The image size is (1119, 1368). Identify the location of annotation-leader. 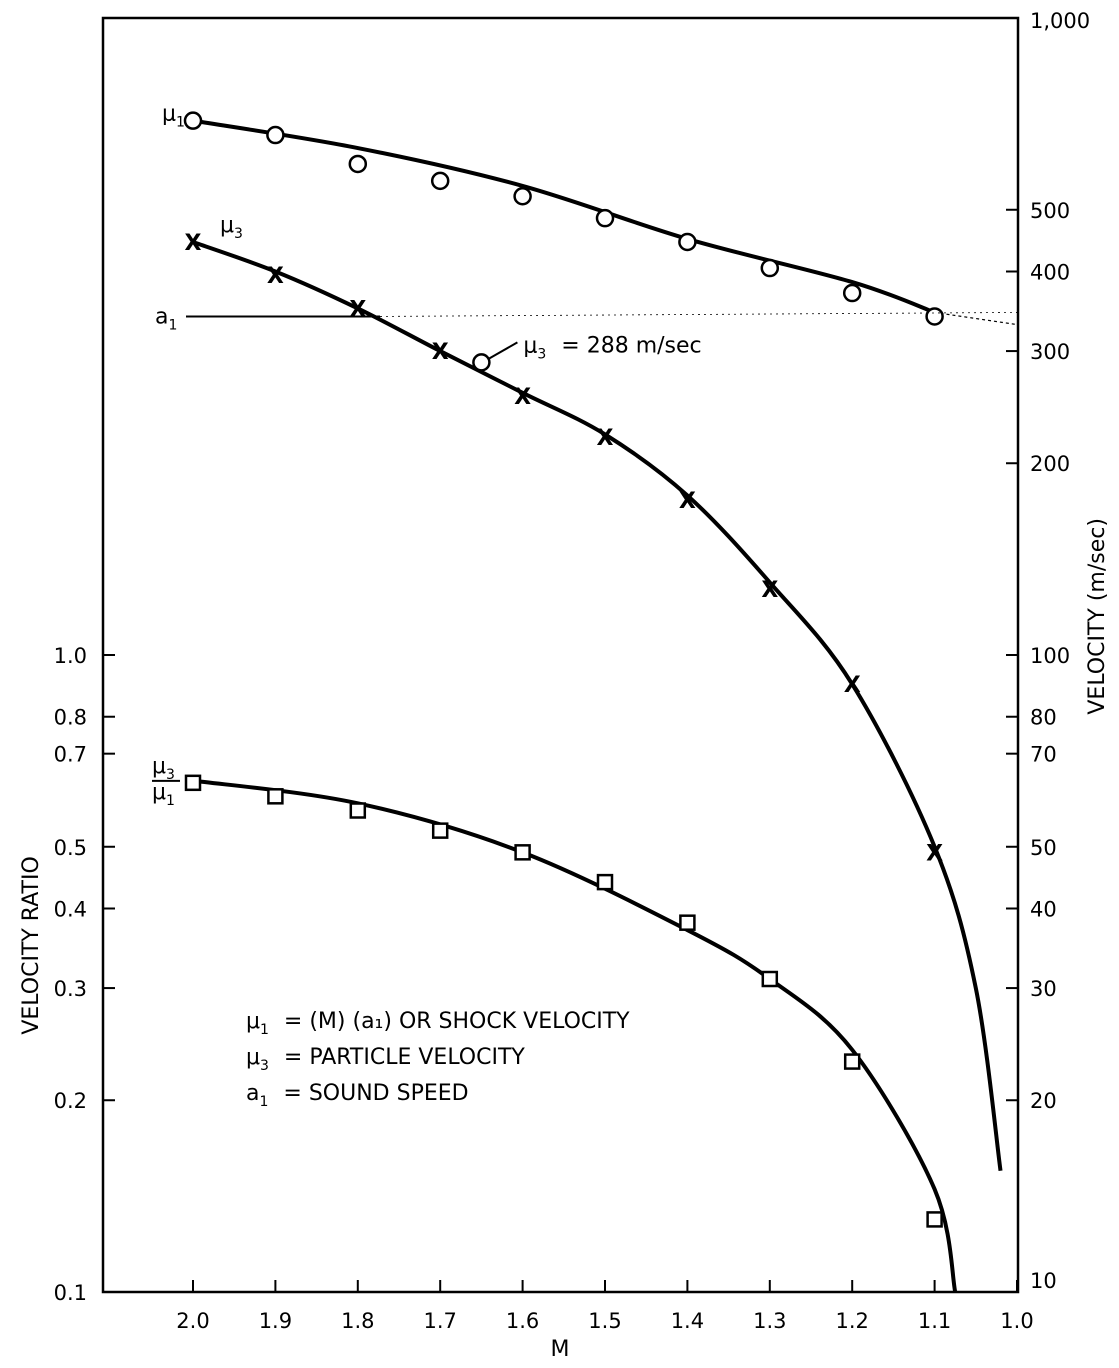
(503, 350).